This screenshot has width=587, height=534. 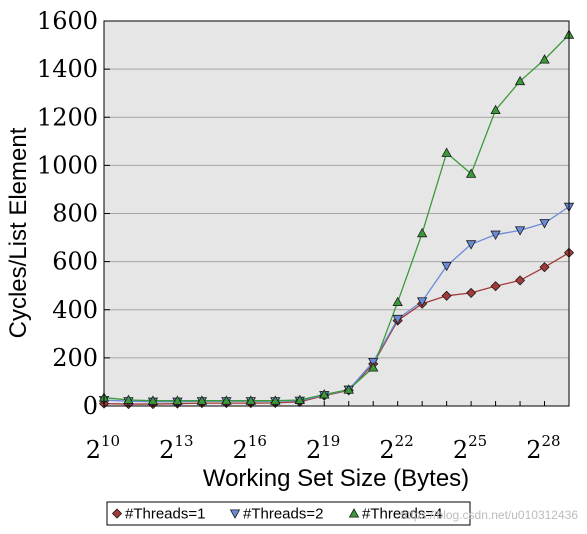 I want to click on x-tick-exponent: 28, so click(x=551, y=441).